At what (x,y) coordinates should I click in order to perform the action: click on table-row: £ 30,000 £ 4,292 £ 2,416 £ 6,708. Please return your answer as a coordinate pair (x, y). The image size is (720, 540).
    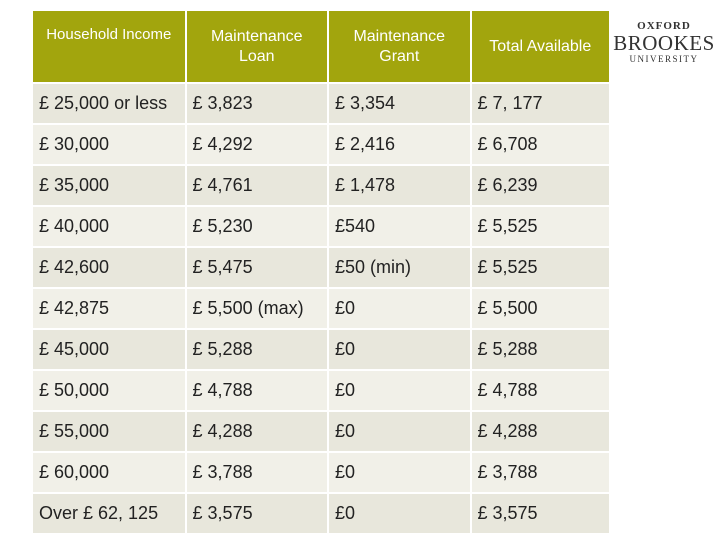
    Looking at the image, I should click on (321, 144).